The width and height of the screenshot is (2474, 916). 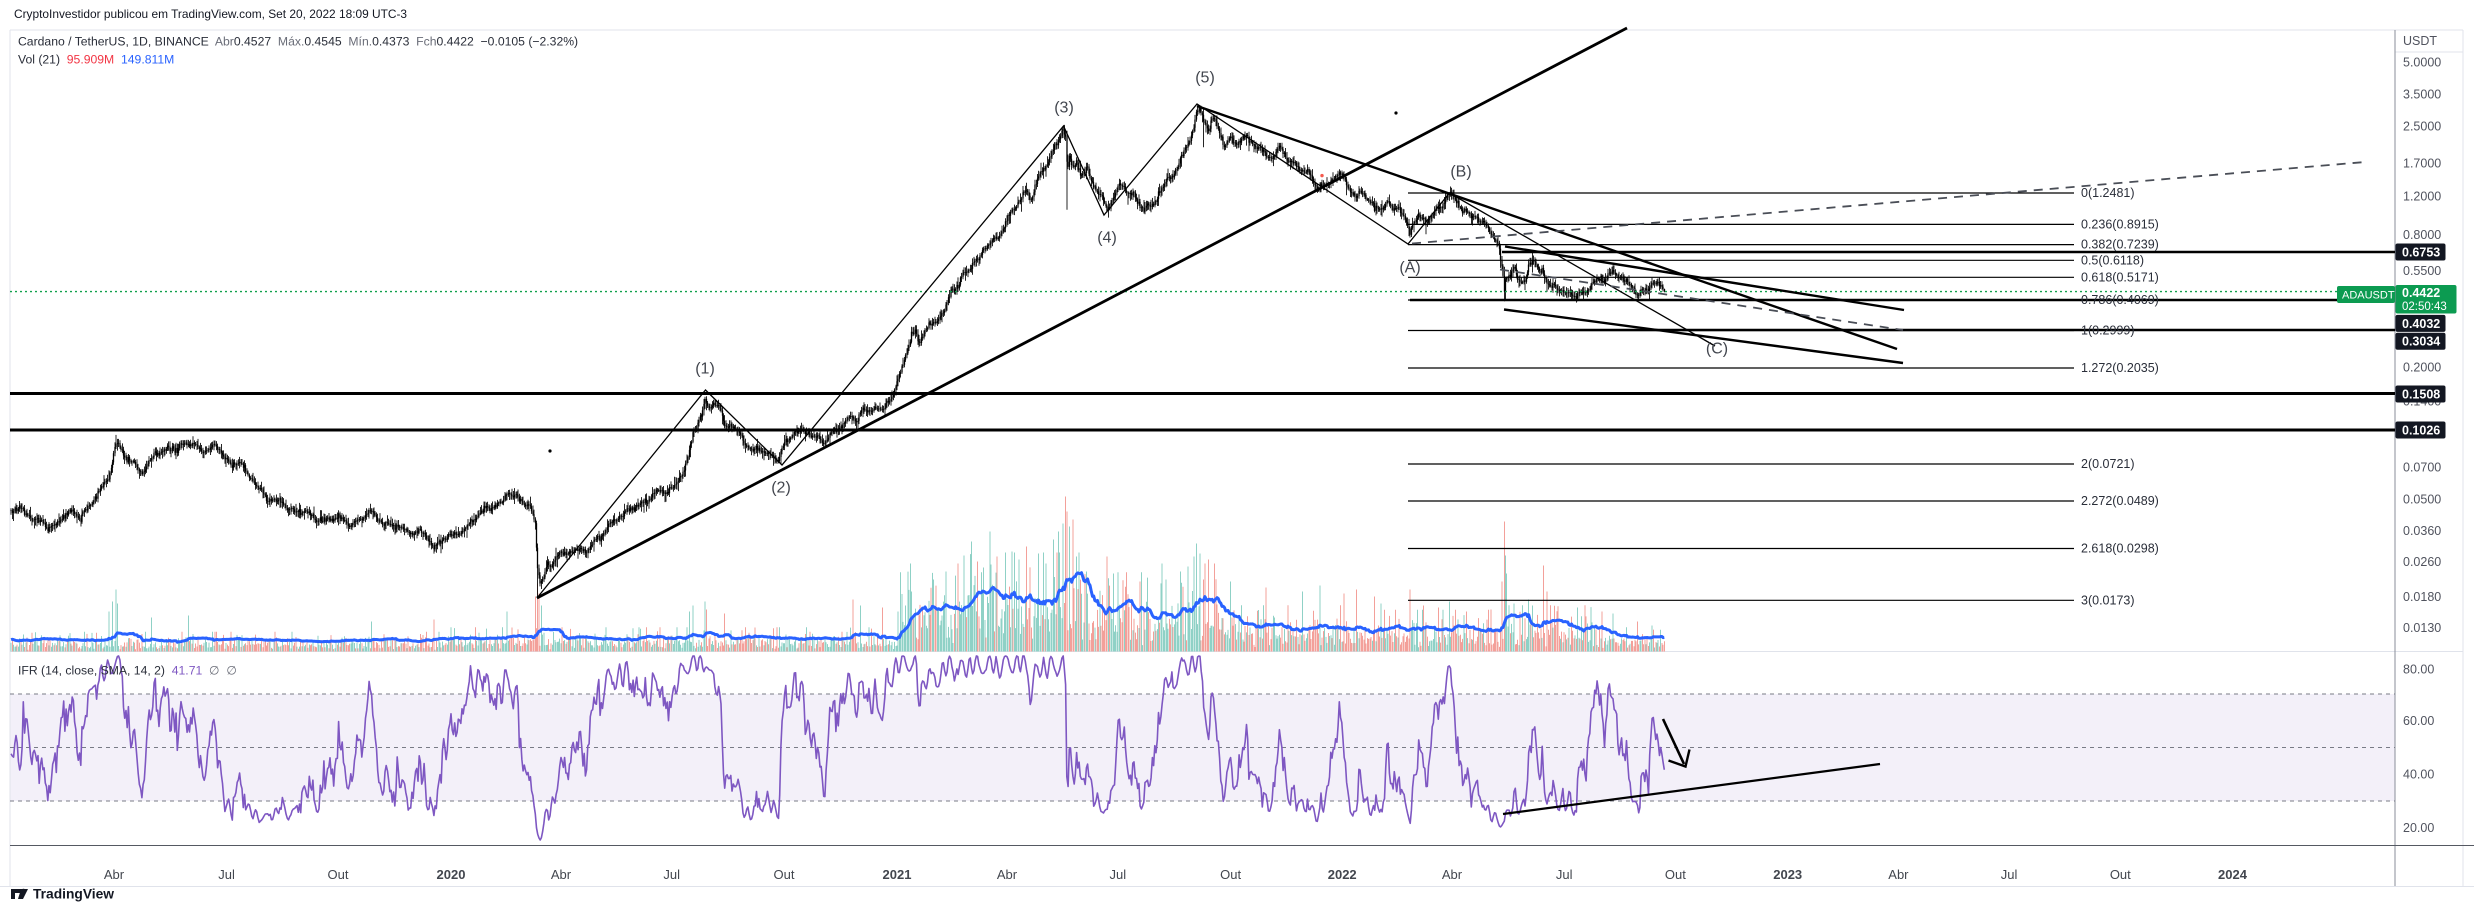 What do you see at coordinates (2108, 193) in the screenshot?
I see `svg-text: 0(1.2481)` at bounding box center [2108, 193].